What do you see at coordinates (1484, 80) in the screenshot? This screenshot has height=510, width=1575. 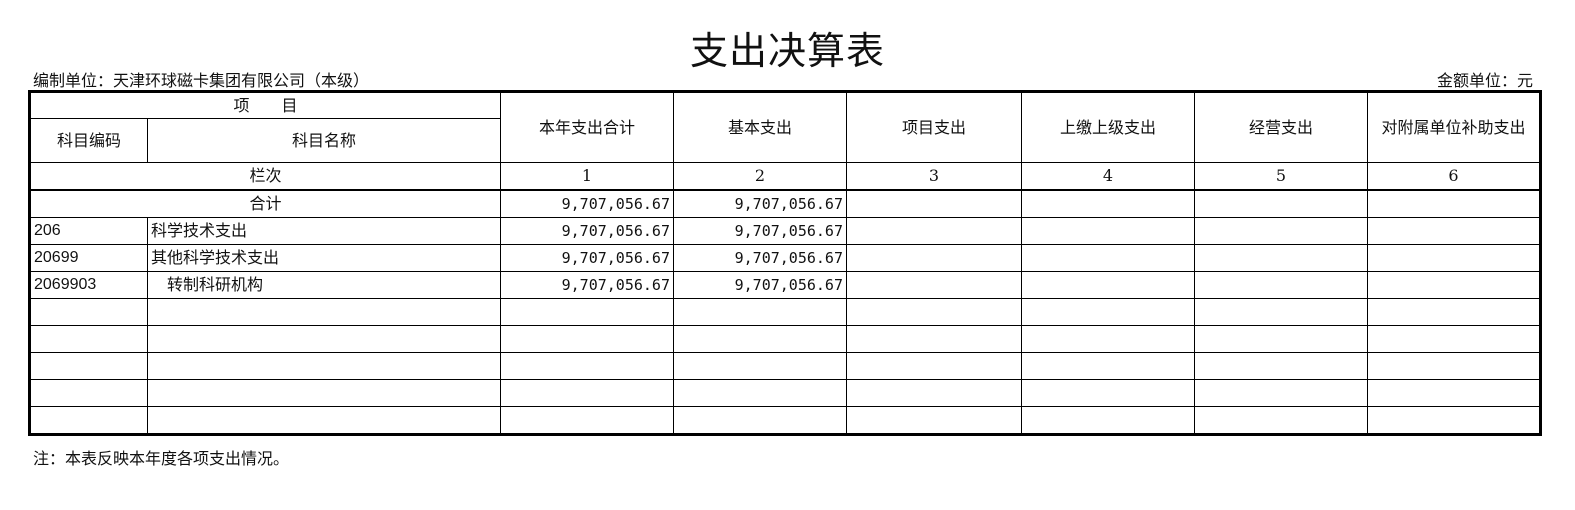 I see `currency-unit: 金额单位：元` at bounding box center [1484, 80].